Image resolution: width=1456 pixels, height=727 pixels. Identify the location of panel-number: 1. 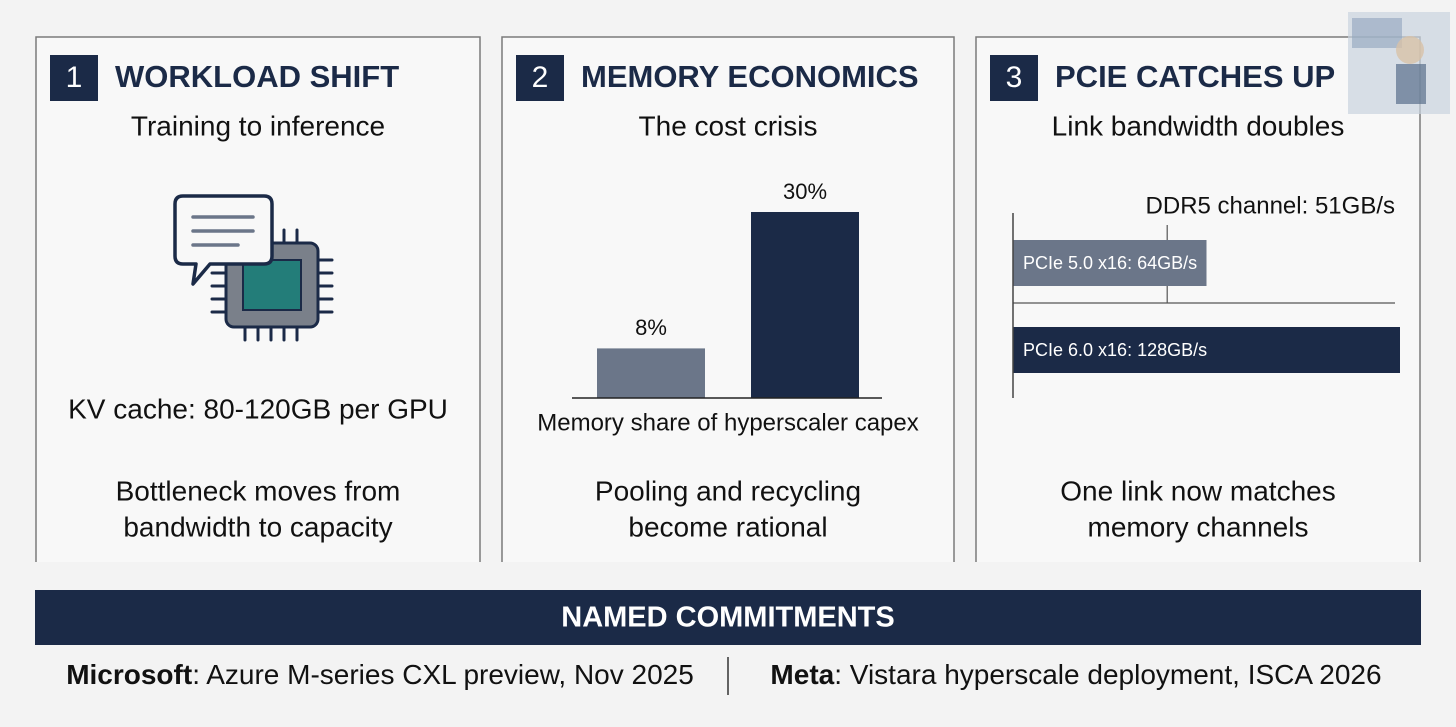
(74, 77).